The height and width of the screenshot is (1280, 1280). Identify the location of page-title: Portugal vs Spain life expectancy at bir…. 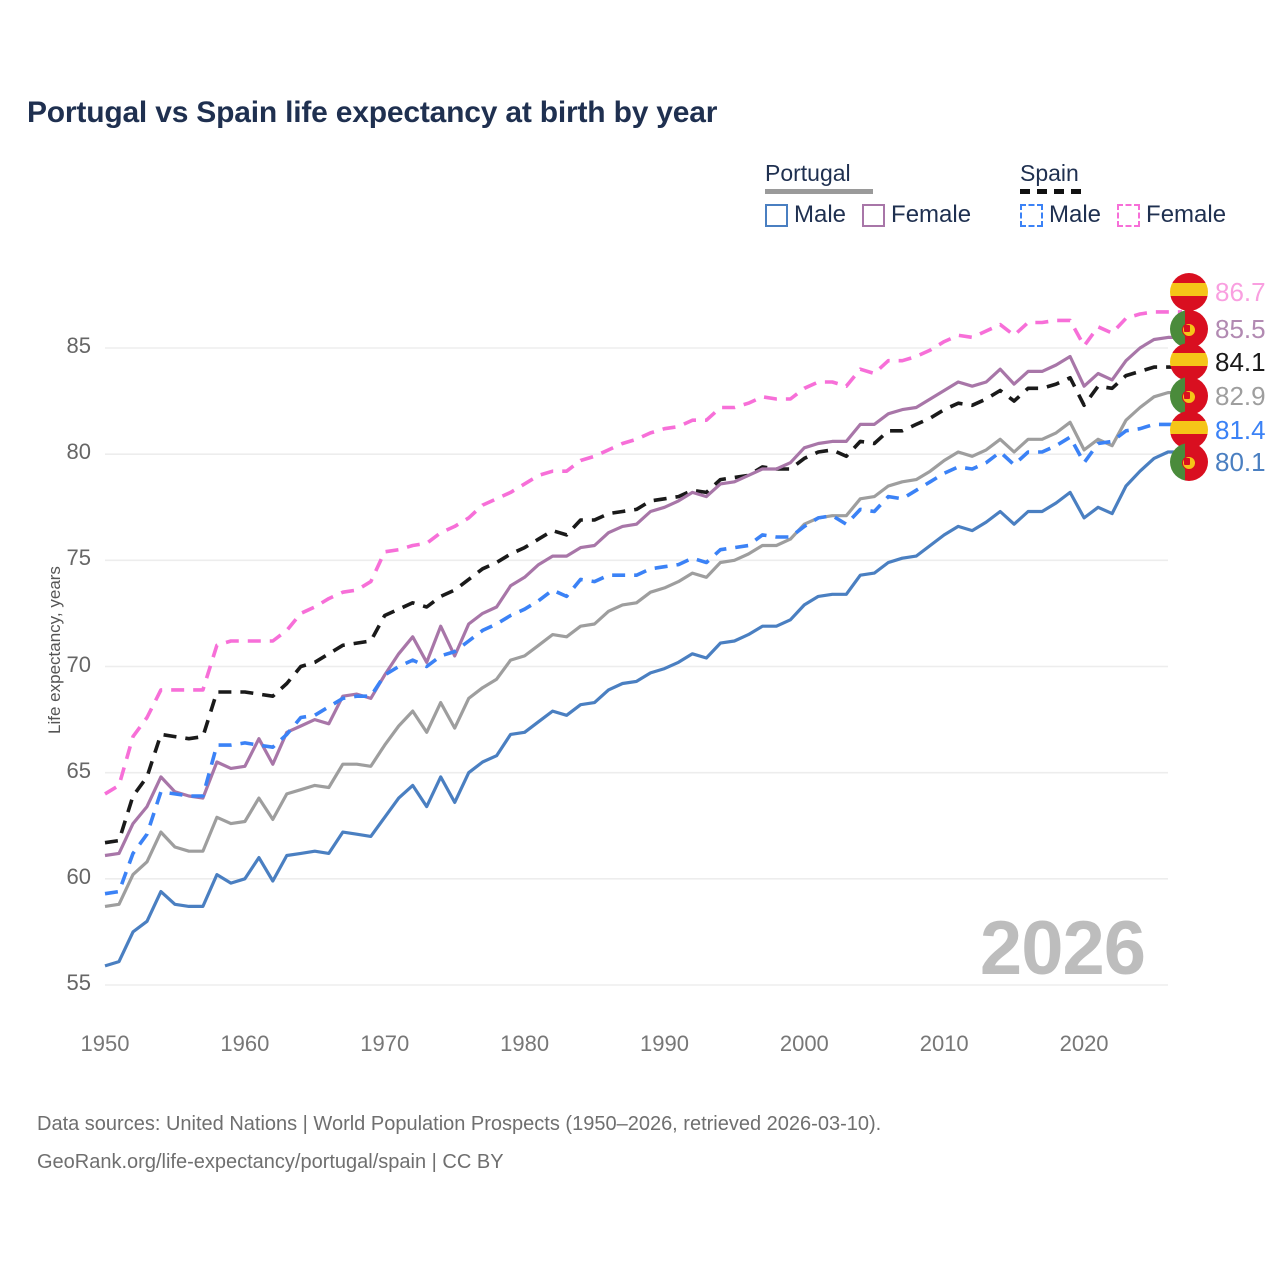
(372, 112).